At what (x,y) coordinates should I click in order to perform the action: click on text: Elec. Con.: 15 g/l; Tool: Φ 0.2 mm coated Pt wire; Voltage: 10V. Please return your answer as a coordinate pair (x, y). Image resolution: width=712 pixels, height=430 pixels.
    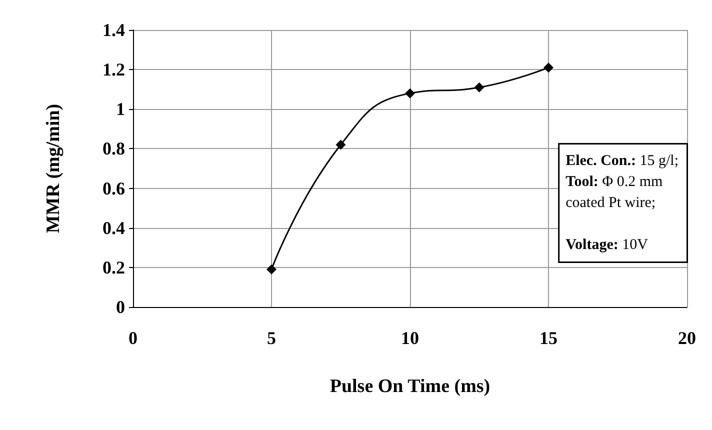
    Looking at the image, I should click on (622, 203).